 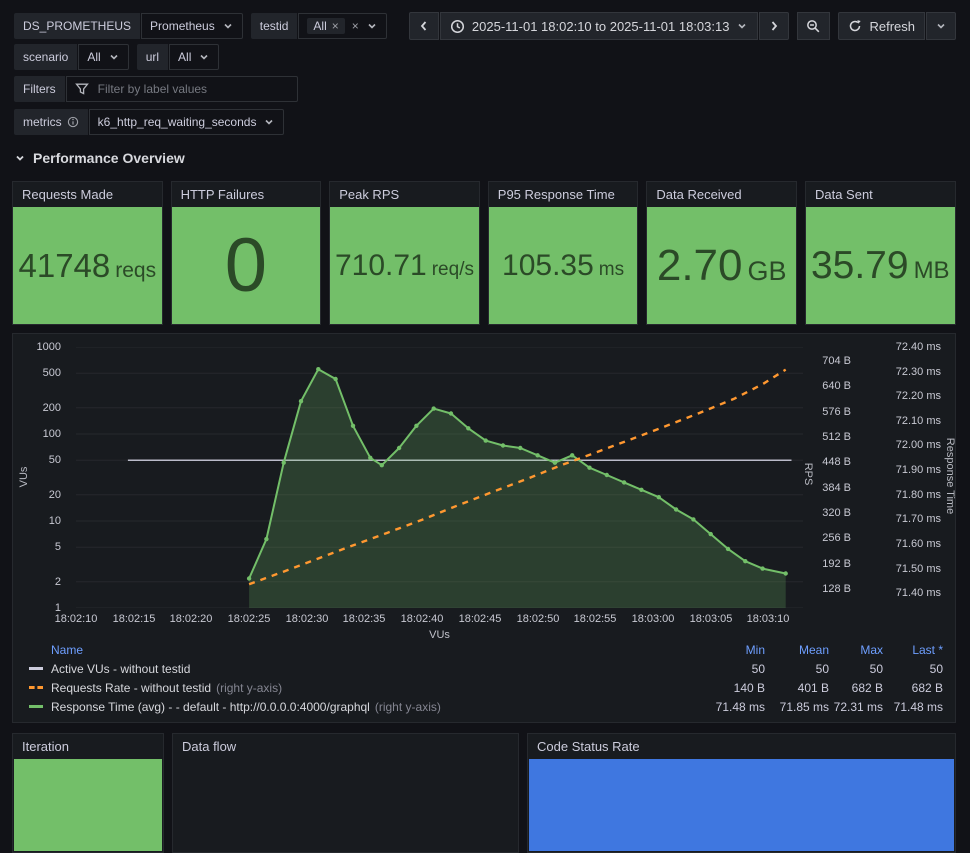 What do you see at coordinates (927, 649) in the screenshot?
I see `legend-header-last: Last *` at bounding box center [927, 649].